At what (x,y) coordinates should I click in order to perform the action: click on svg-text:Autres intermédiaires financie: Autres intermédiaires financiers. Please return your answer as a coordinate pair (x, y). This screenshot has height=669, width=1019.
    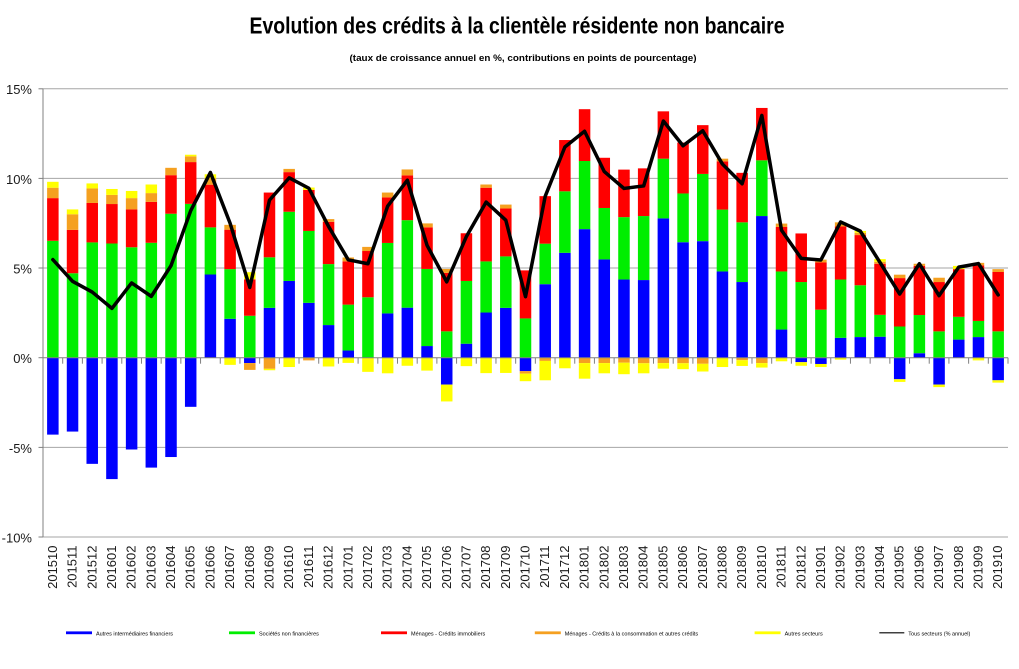
    Looking at the image, I should click on (134, 635).